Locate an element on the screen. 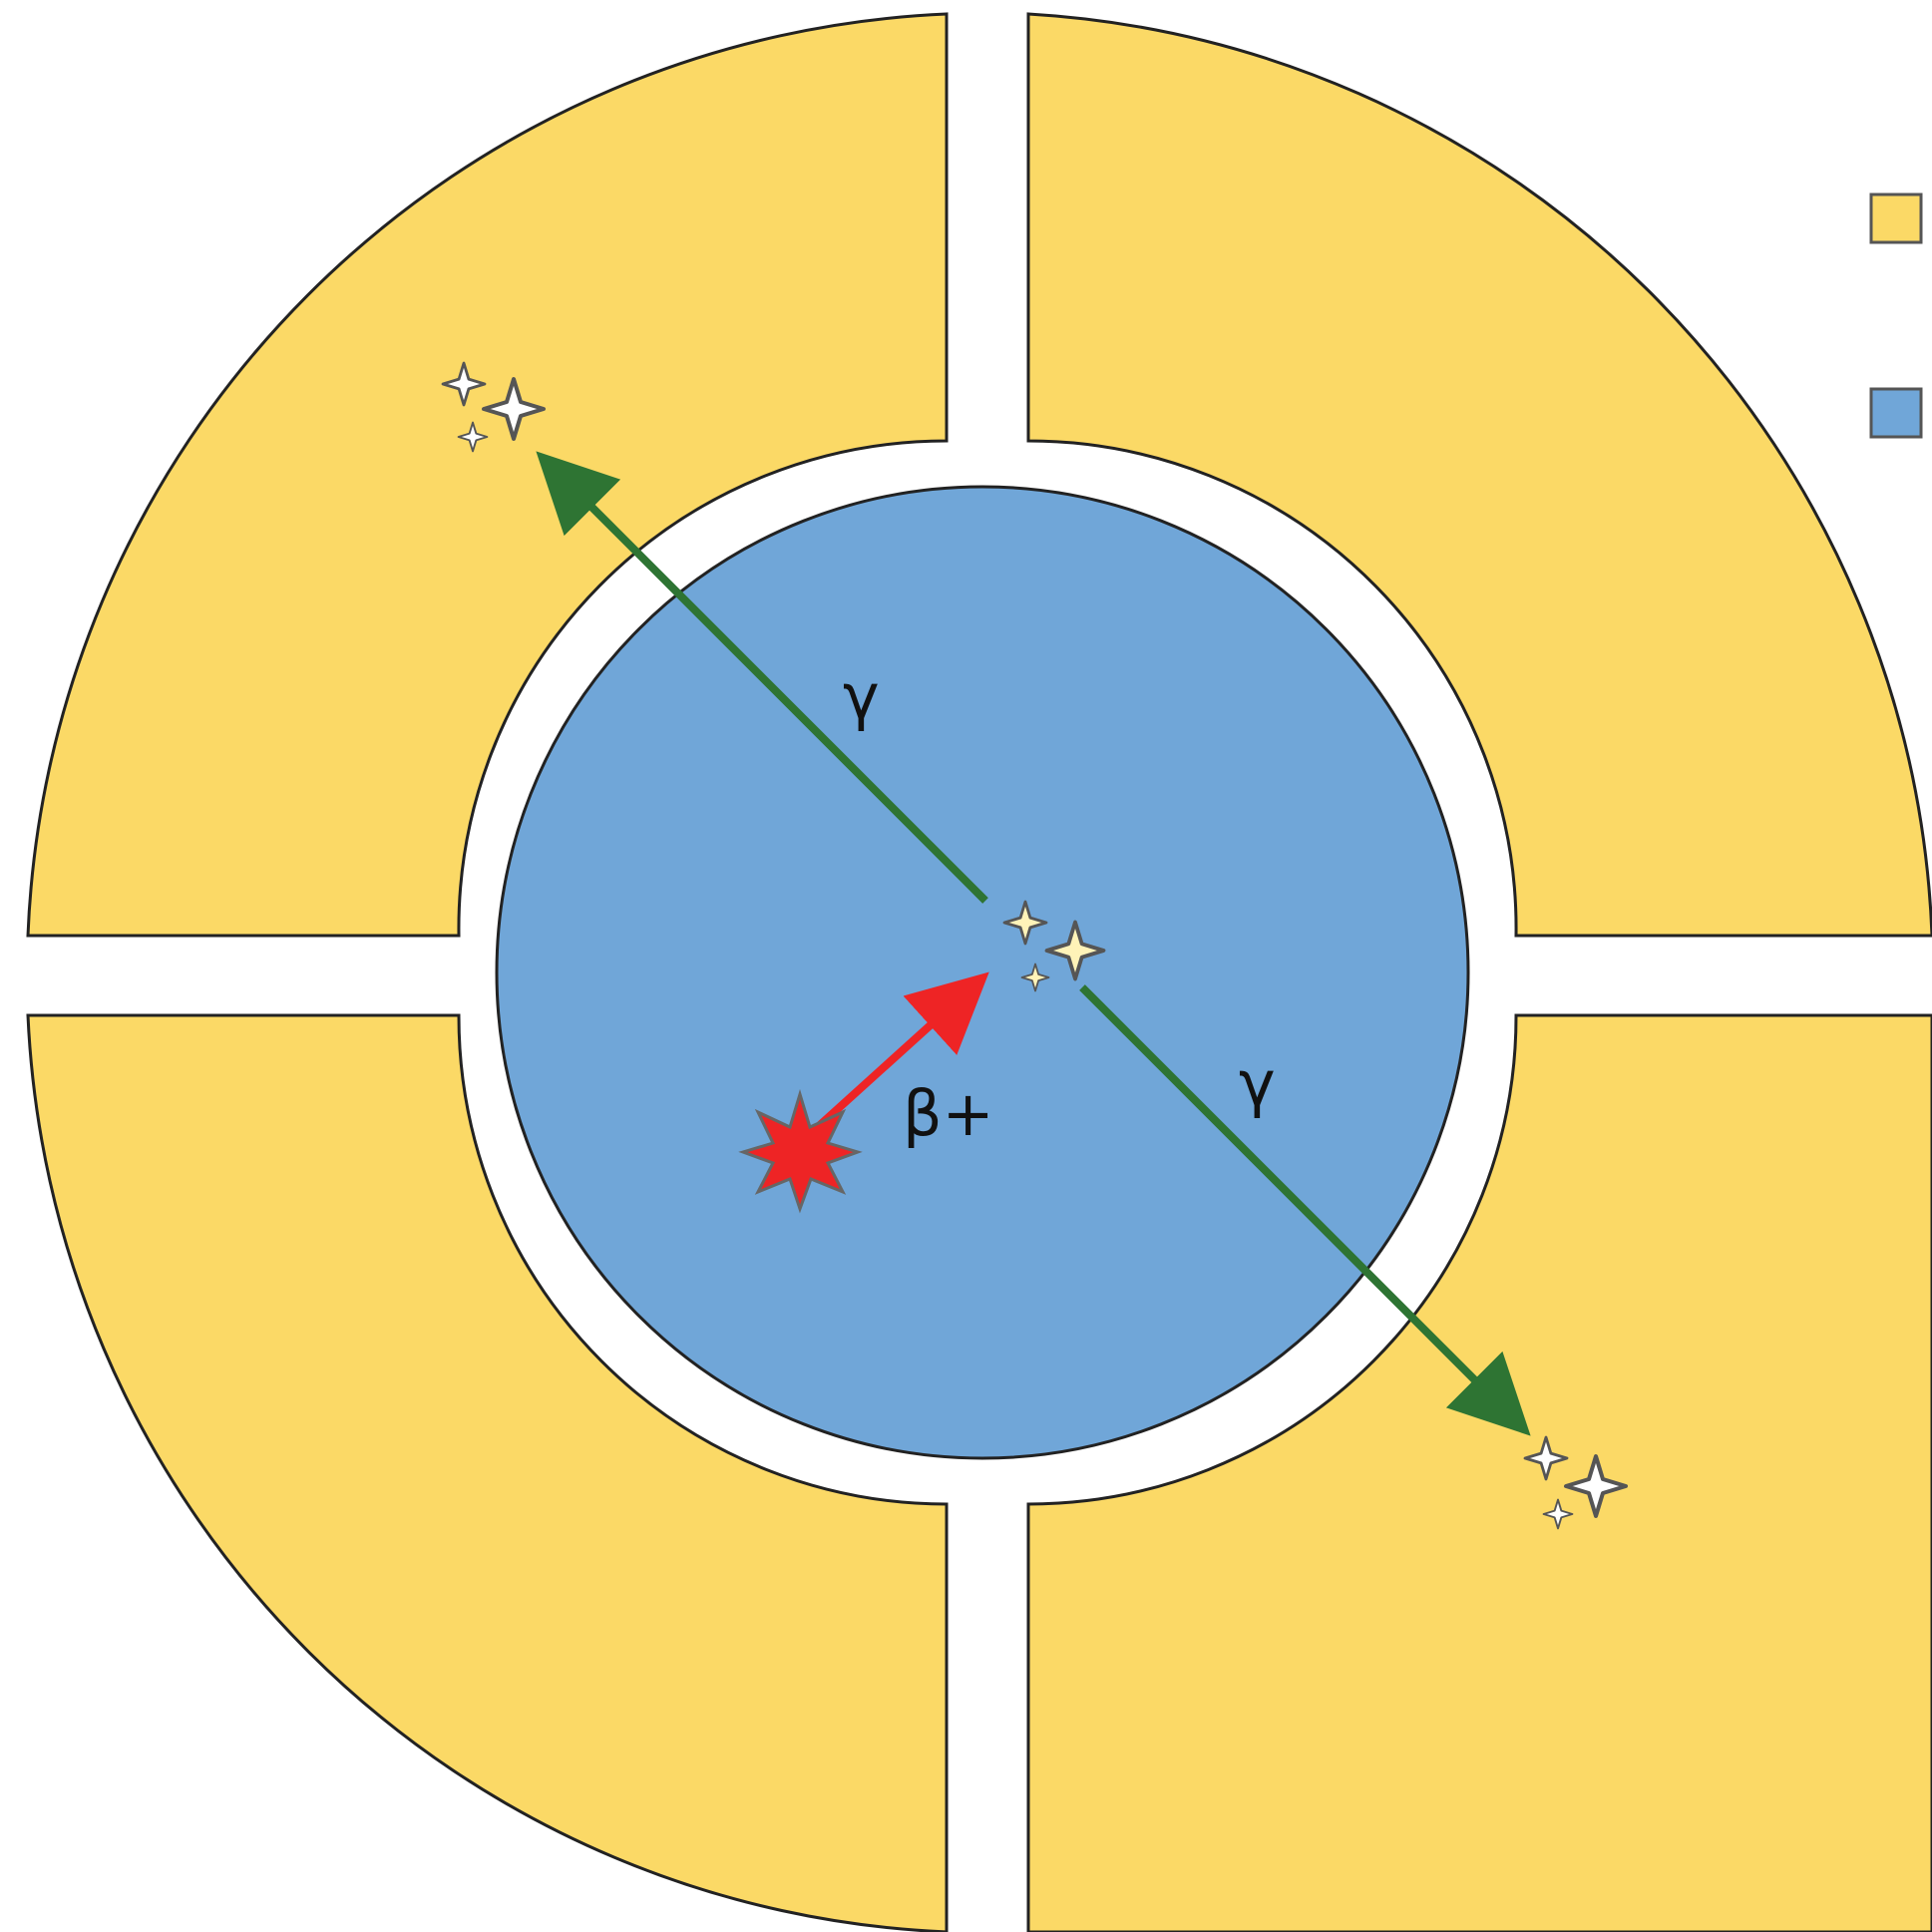  positron-path-arrow is located at coordinates (903, 1050).